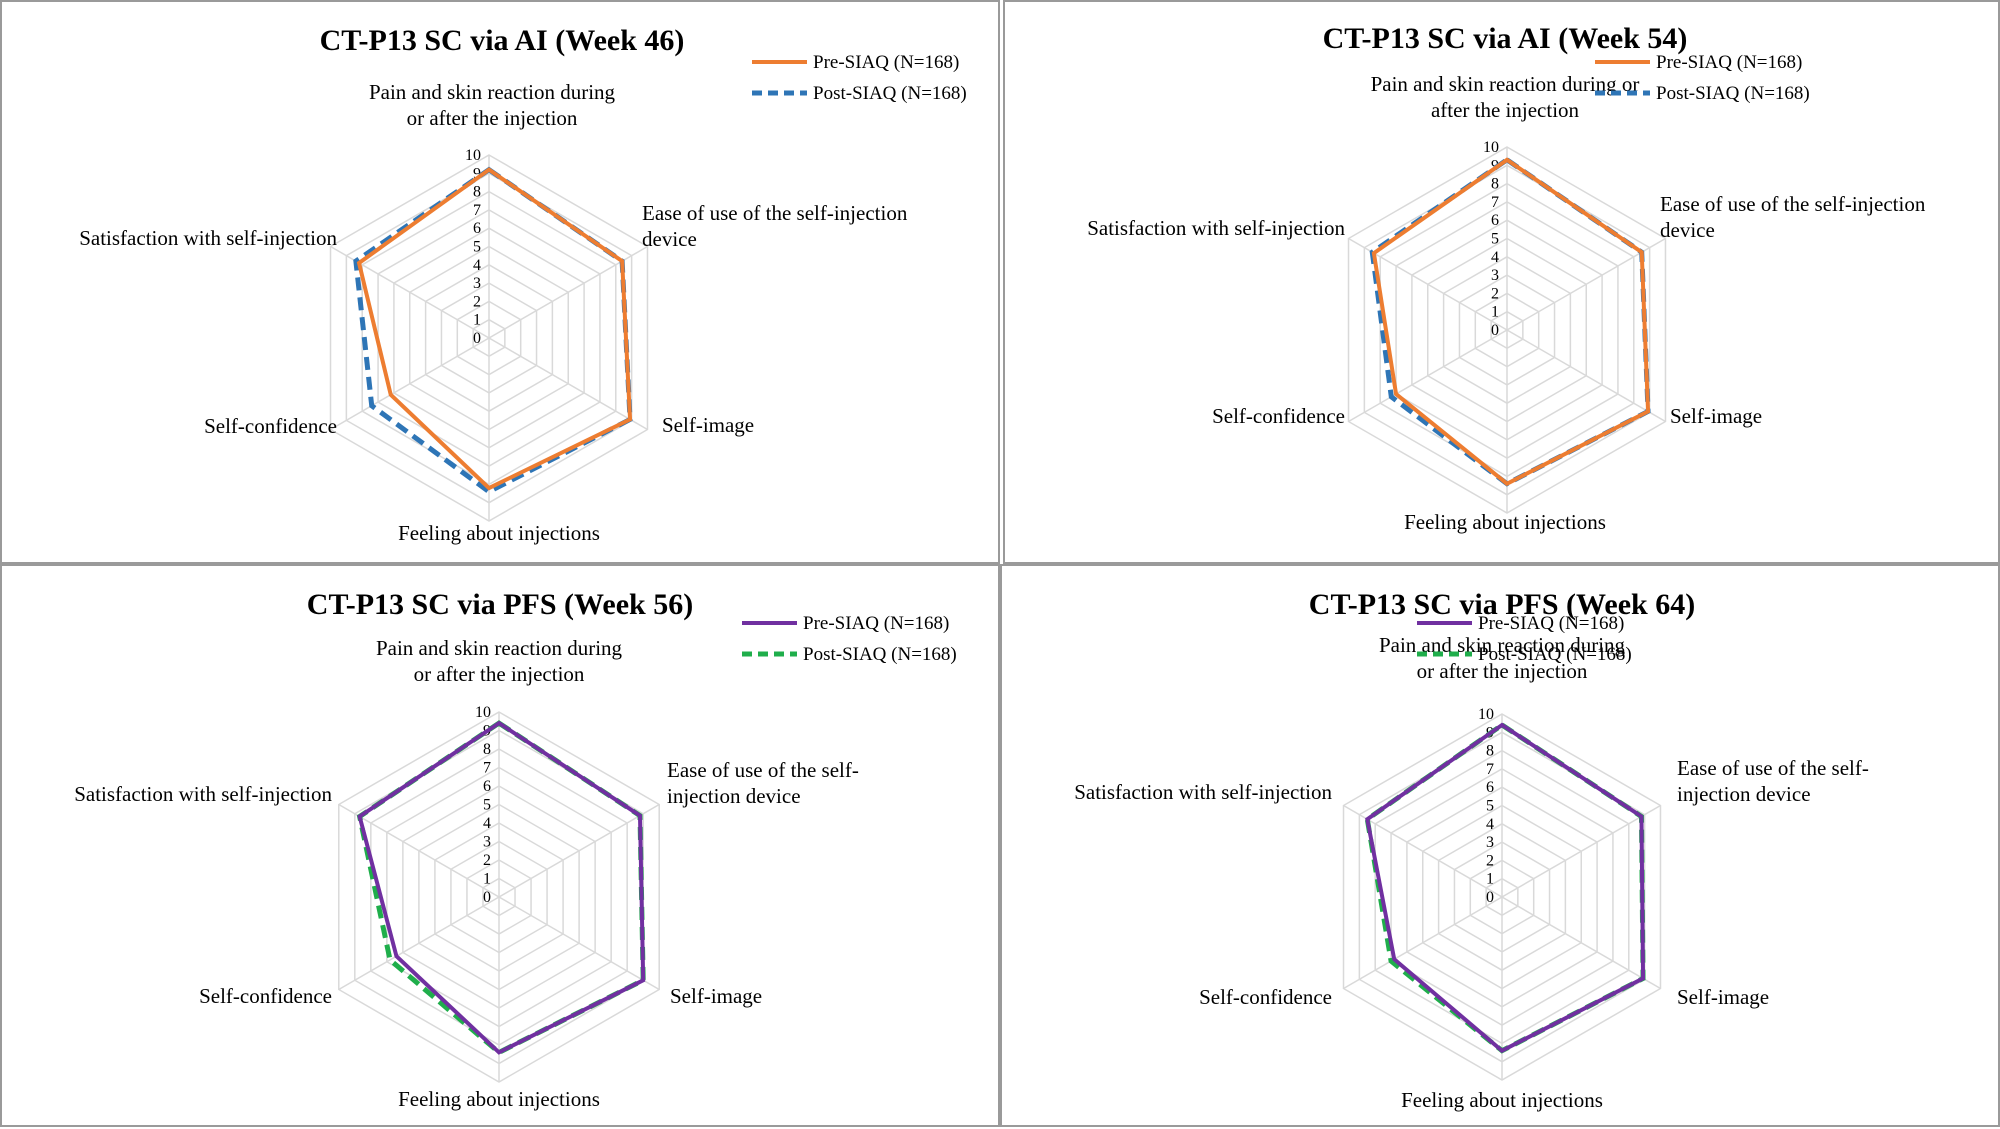  What do you see at coordinates (1505, 84) in the screenshot?
I see `category-label-line: Pain and skin reaction during or` at bounding box center [1505, 84].